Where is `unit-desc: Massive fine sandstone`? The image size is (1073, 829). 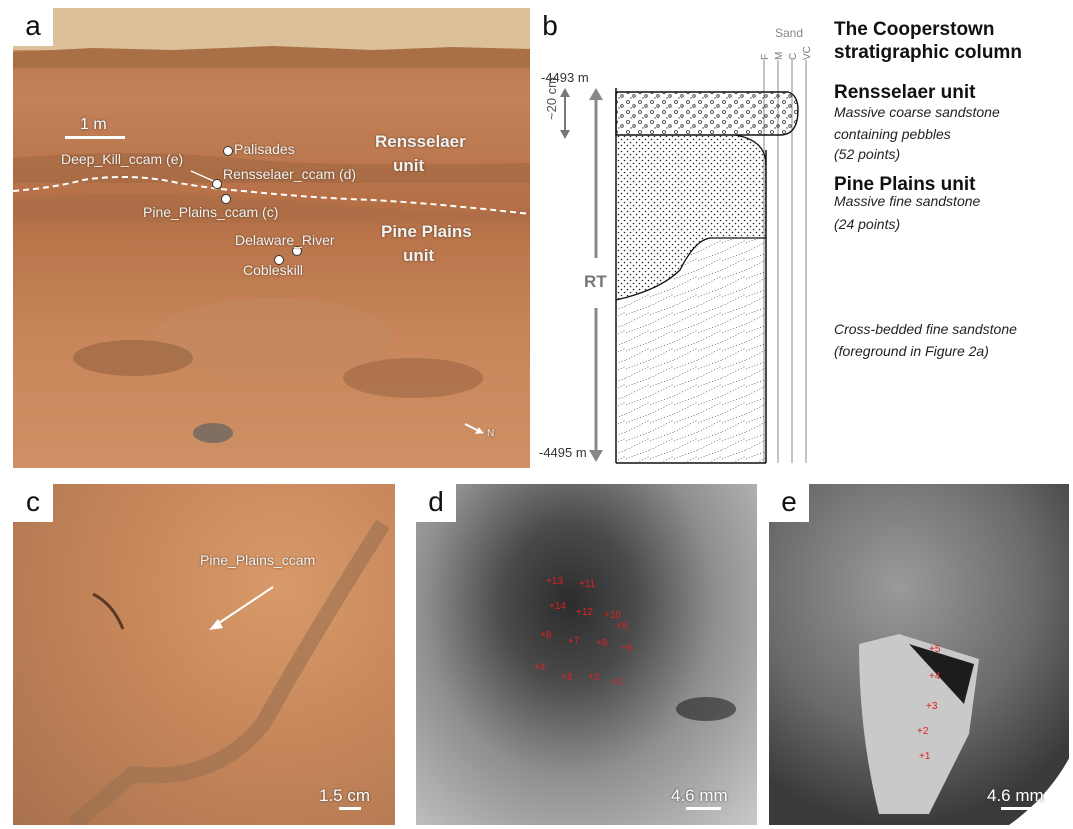
unit-desc: Massive fine sandstone is located at coordinates (907, 201).